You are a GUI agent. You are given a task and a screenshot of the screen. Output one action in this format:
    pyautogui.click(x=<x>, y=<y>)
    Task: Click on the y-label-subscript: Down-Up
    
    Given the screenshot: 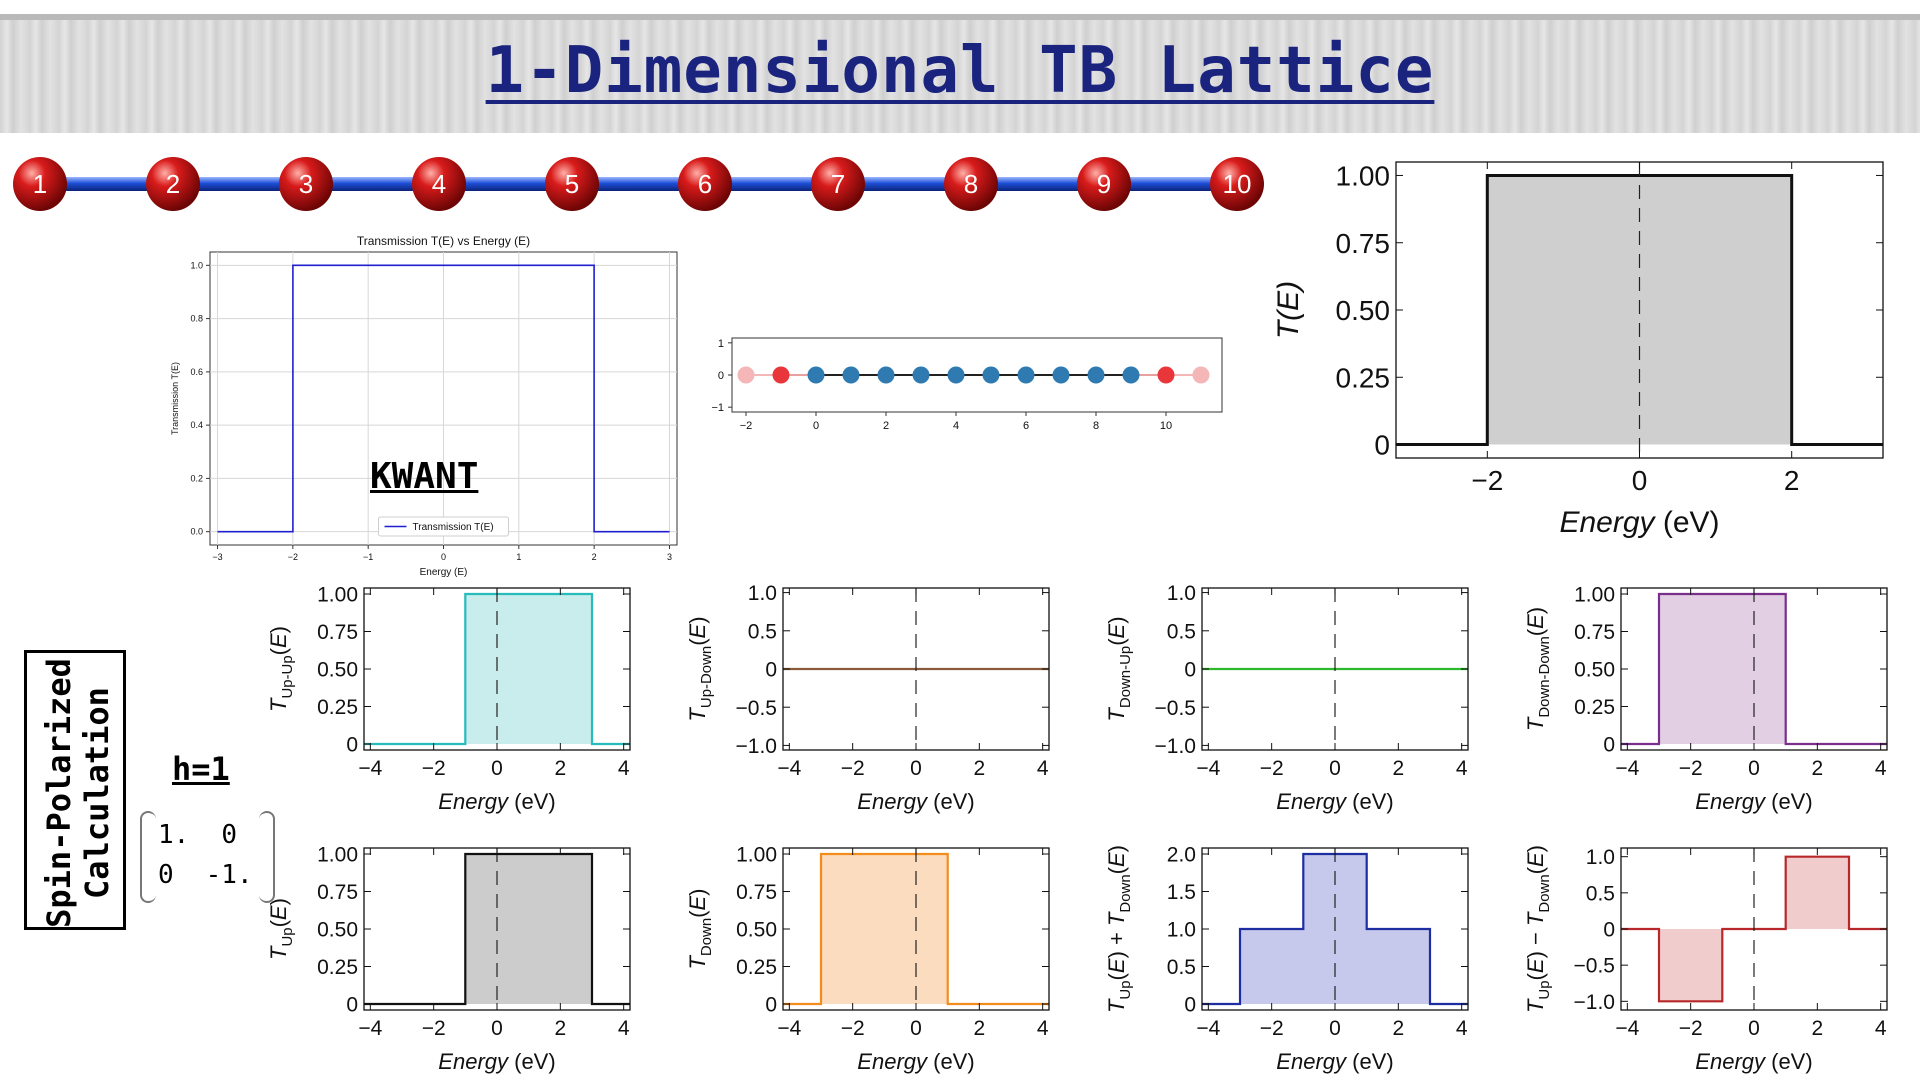 What is the action you would take?
    pyautogui.click(x=1125, y=677)
    